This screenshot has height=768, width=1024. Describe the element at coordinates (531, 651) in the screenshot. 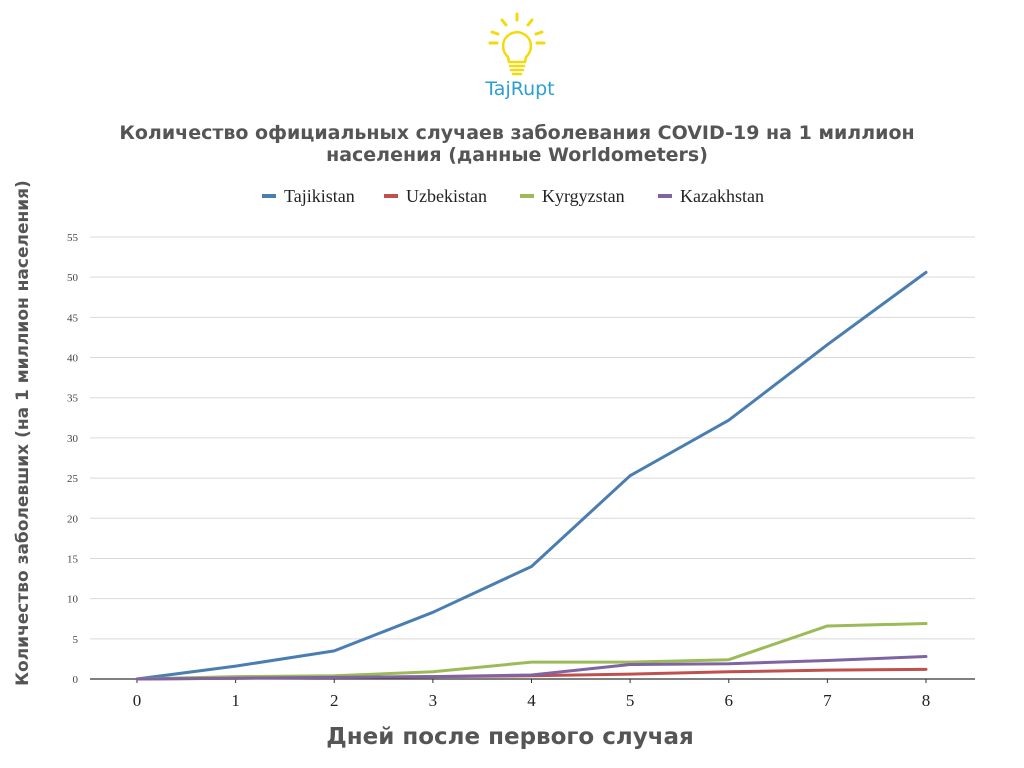

I see `series-line-kyrgyzstan` at that location.